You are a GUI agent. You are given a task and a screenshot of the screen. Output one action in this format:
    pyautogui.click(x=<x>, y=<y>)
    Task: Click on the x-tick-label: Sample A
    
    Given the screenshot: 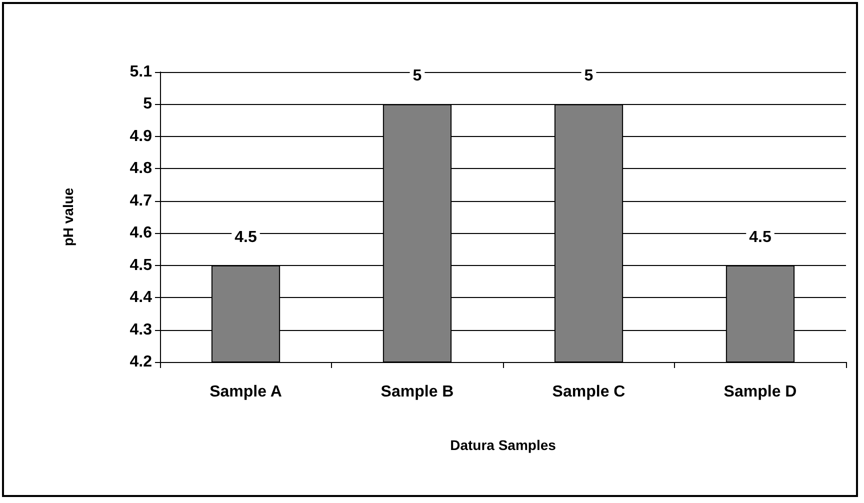 What is the action you would take?
    pyautogui.click(x=246, y=392)
    